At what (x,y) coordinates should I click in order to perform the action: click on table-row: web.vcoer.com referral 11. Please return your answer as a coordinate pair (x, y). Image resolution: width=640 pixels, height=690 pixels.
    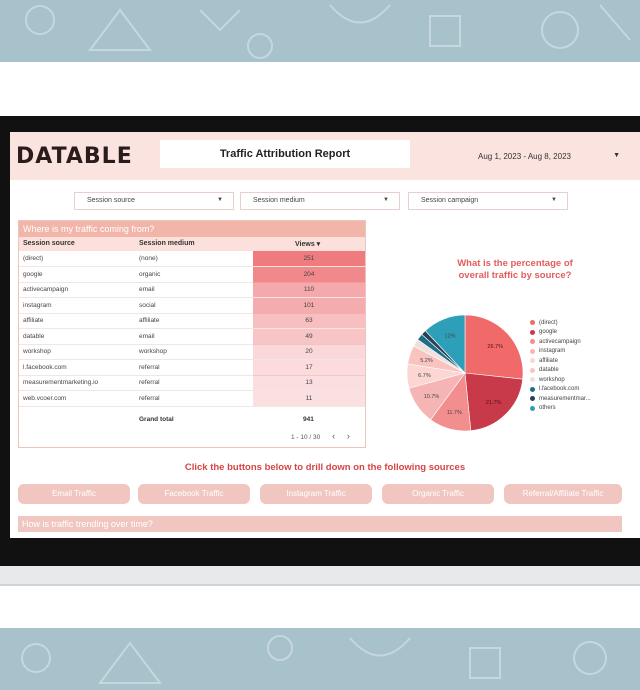
    Looking at the image, I should click on (192, 398).